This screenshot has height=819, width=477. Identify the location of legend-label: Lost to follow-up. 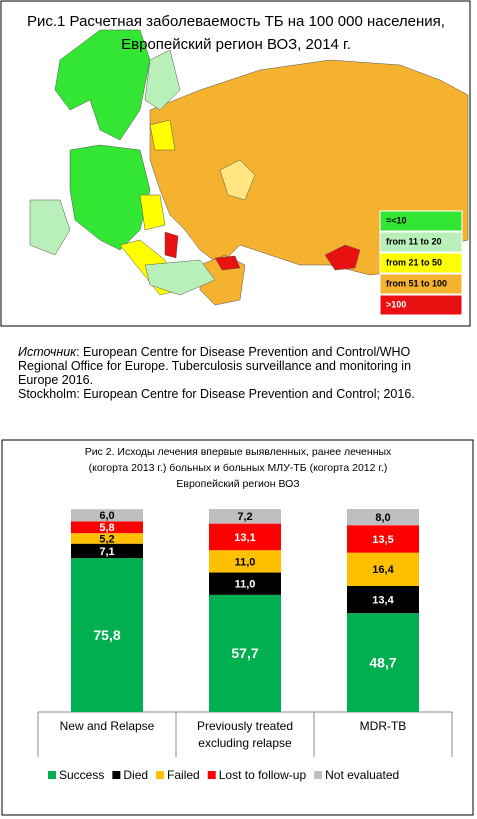
(263, 775).